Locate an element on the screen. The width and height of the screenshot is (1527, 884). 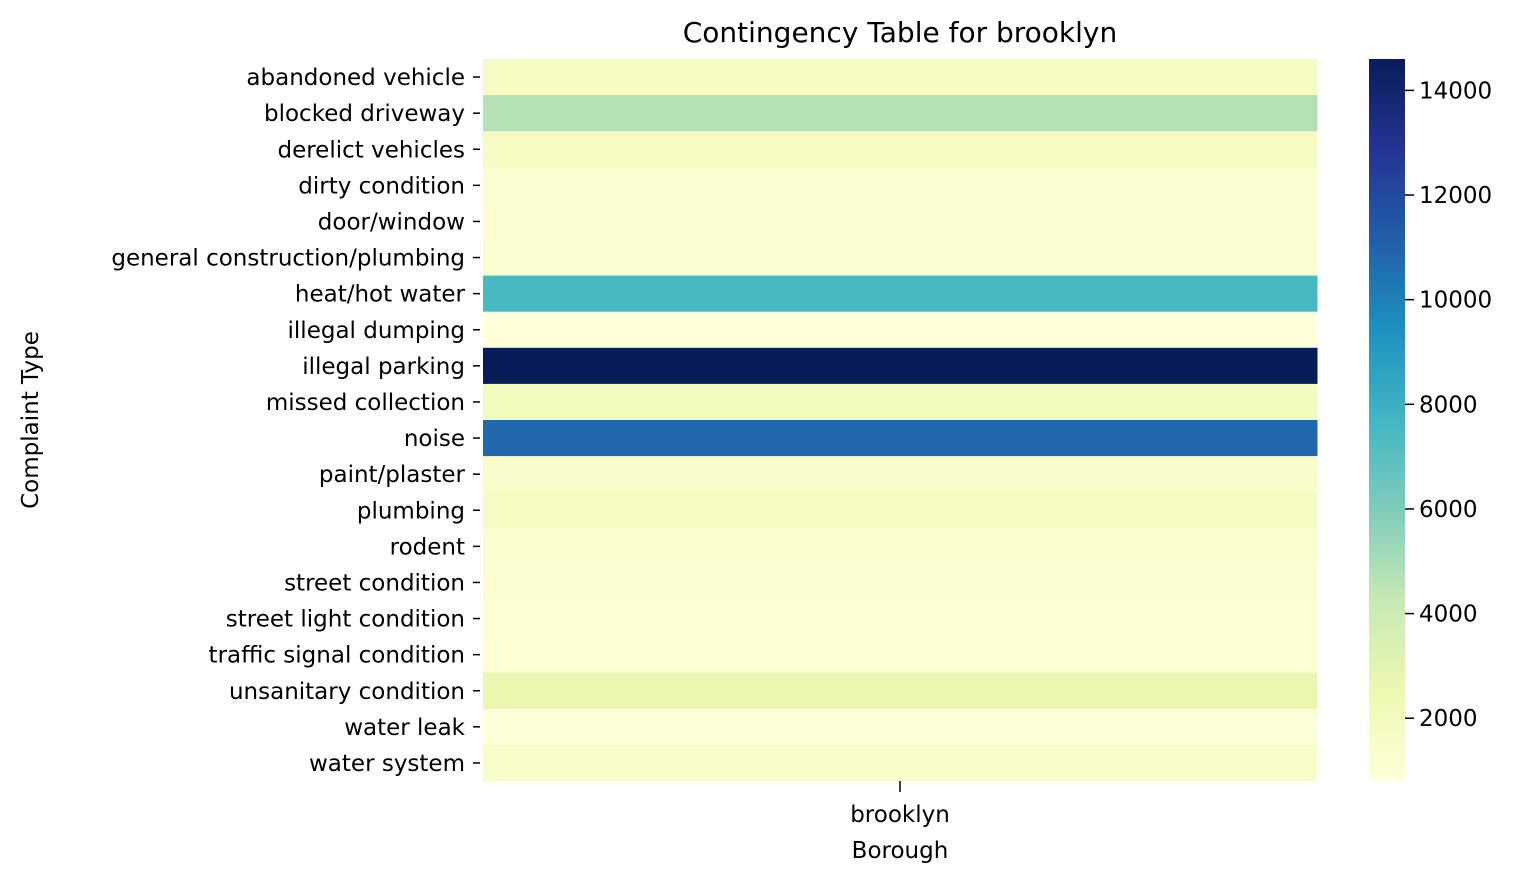
x-axis-label: Borough is located at coordinates (900, 851).